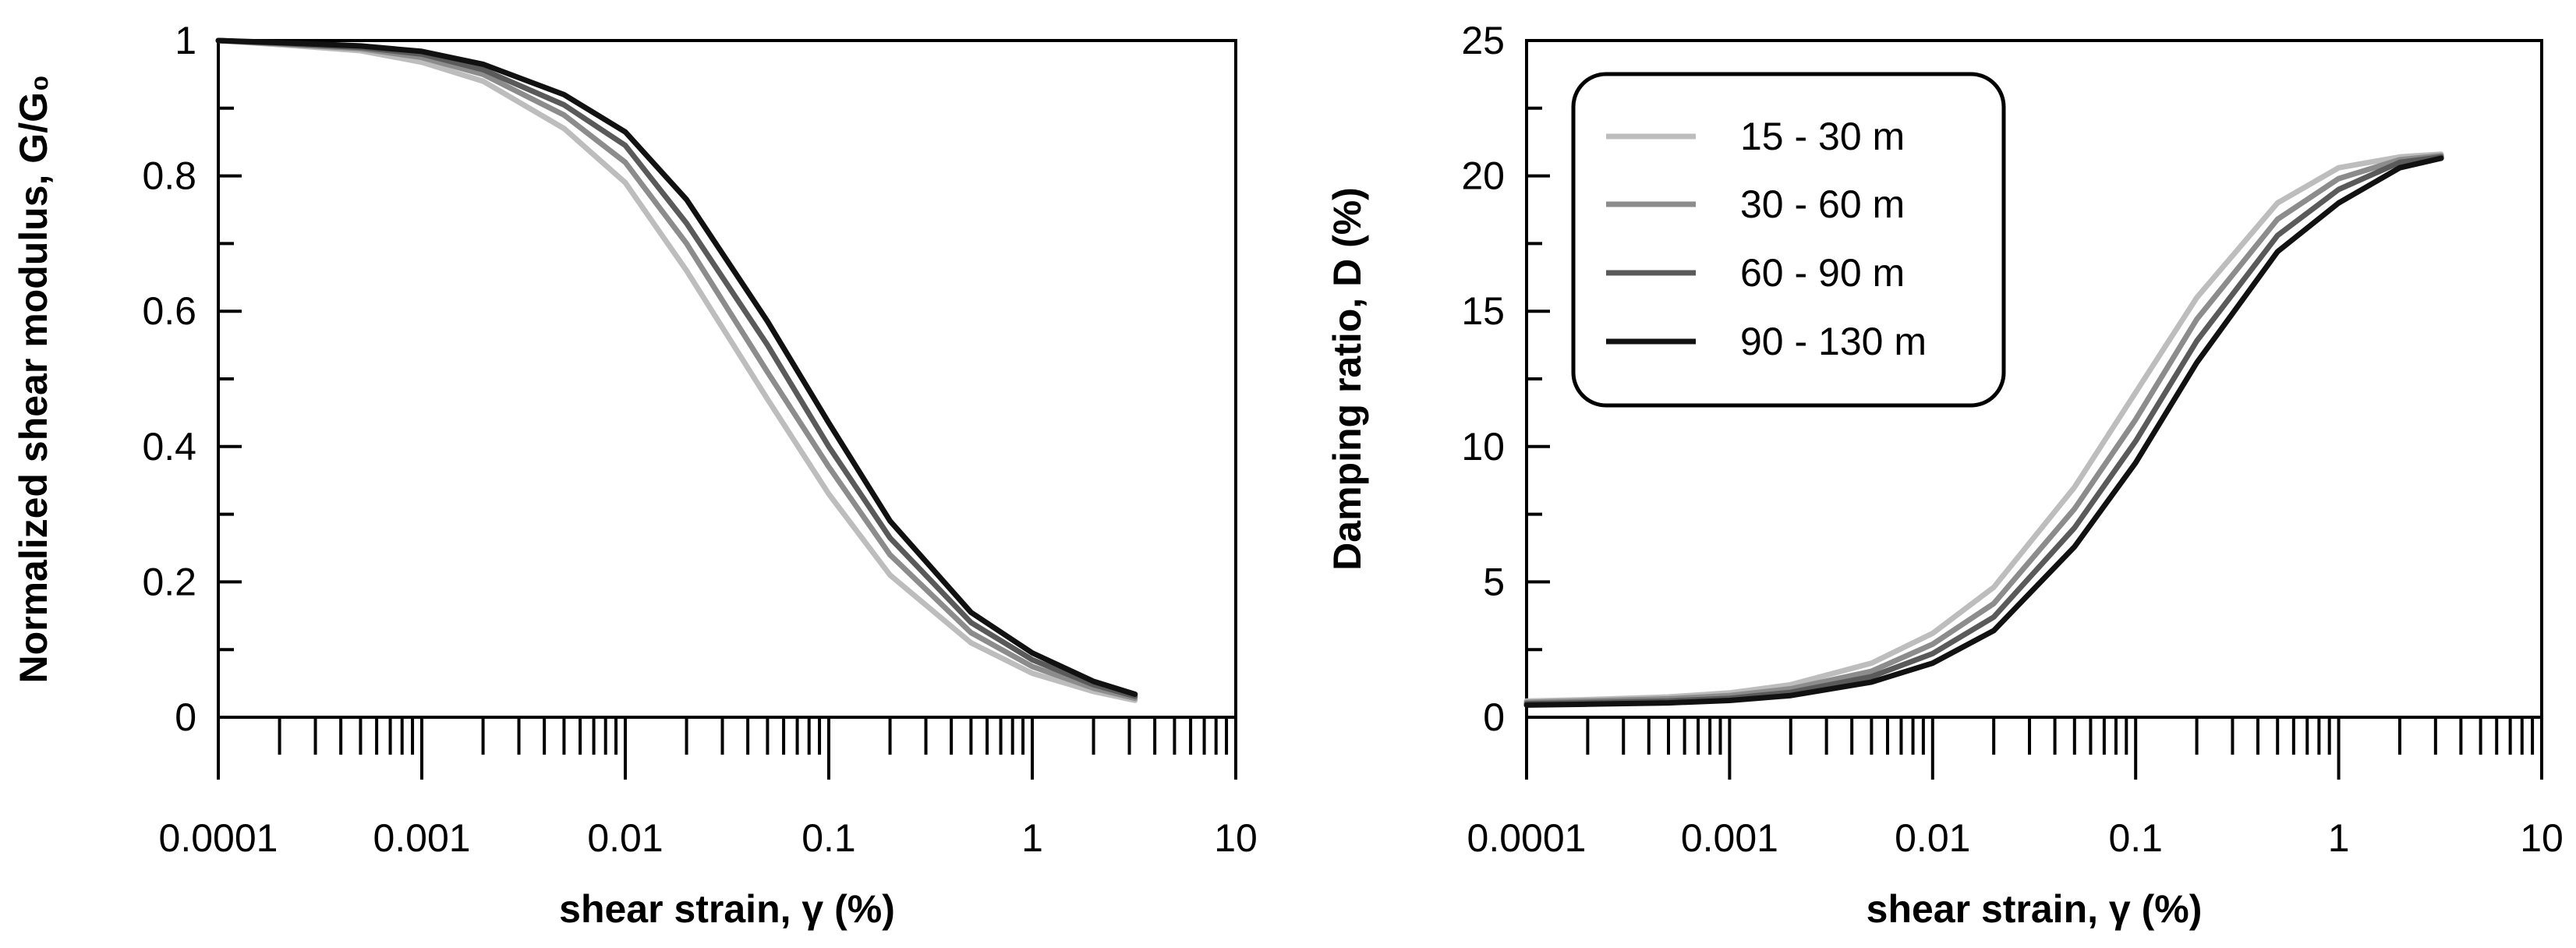  Describe the element at coordinates (1822, 273) in the screenshot. I see `legend-label: 60 - 90 m` at that location.